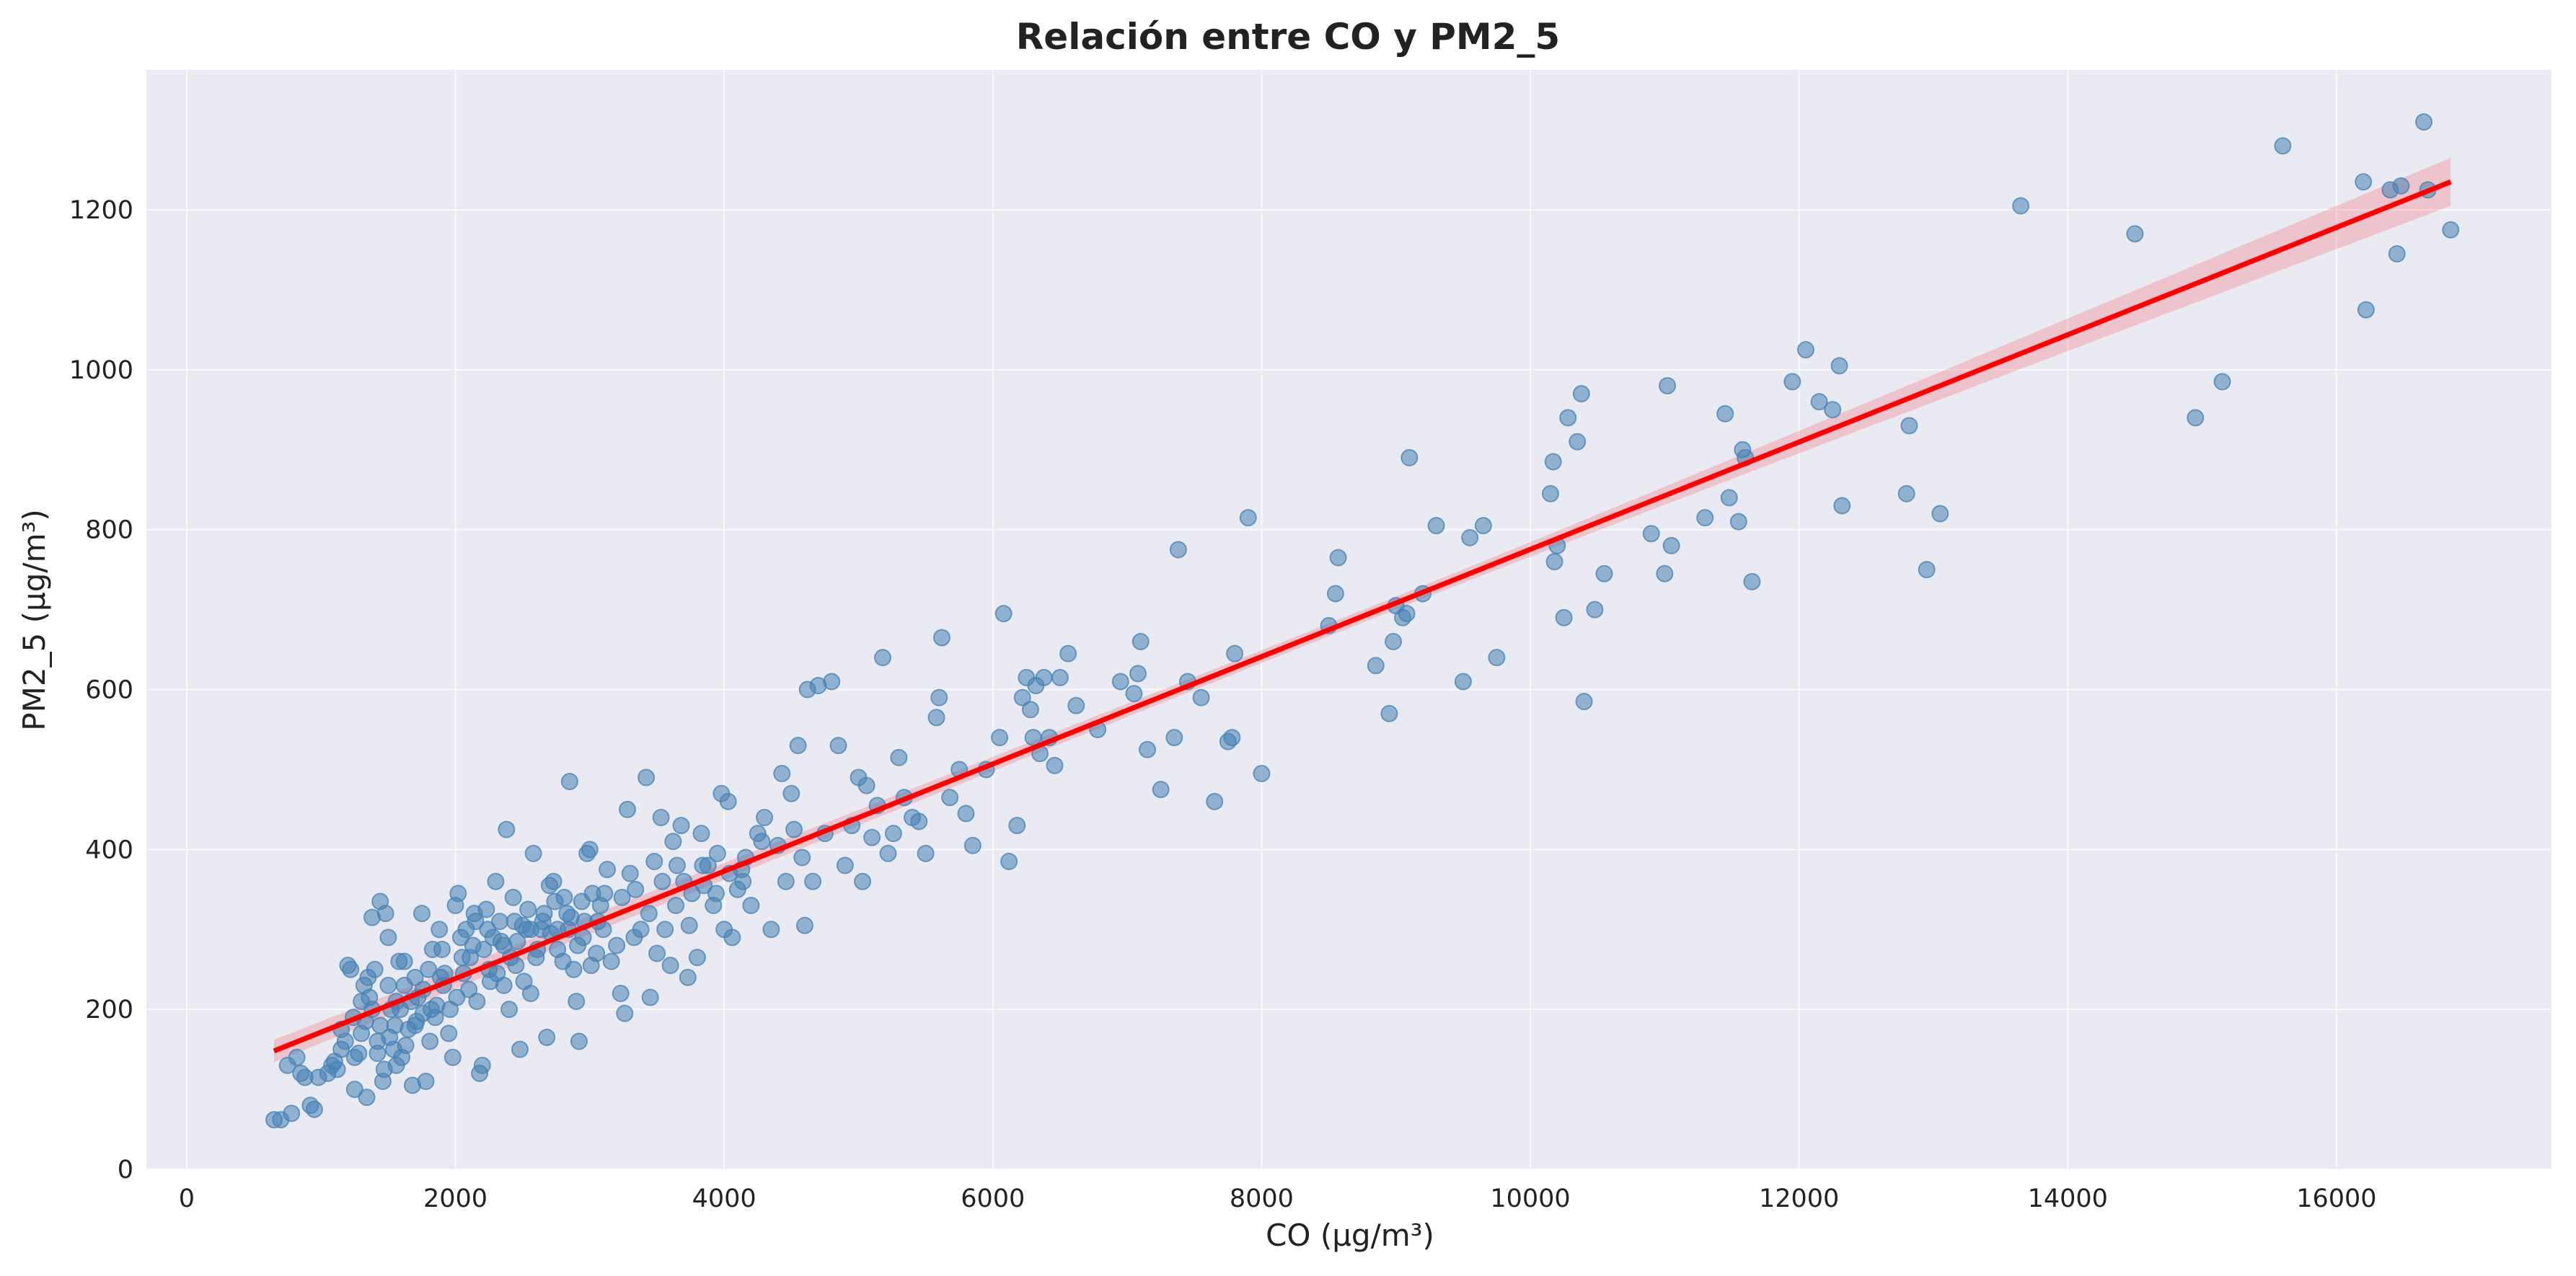 Image resolution: width=2576 pixels, height=1276 pixels. Describe the element at coordinates (1530, 1198) in the screenshot. I see `x-tick-label: 10000` at that location.